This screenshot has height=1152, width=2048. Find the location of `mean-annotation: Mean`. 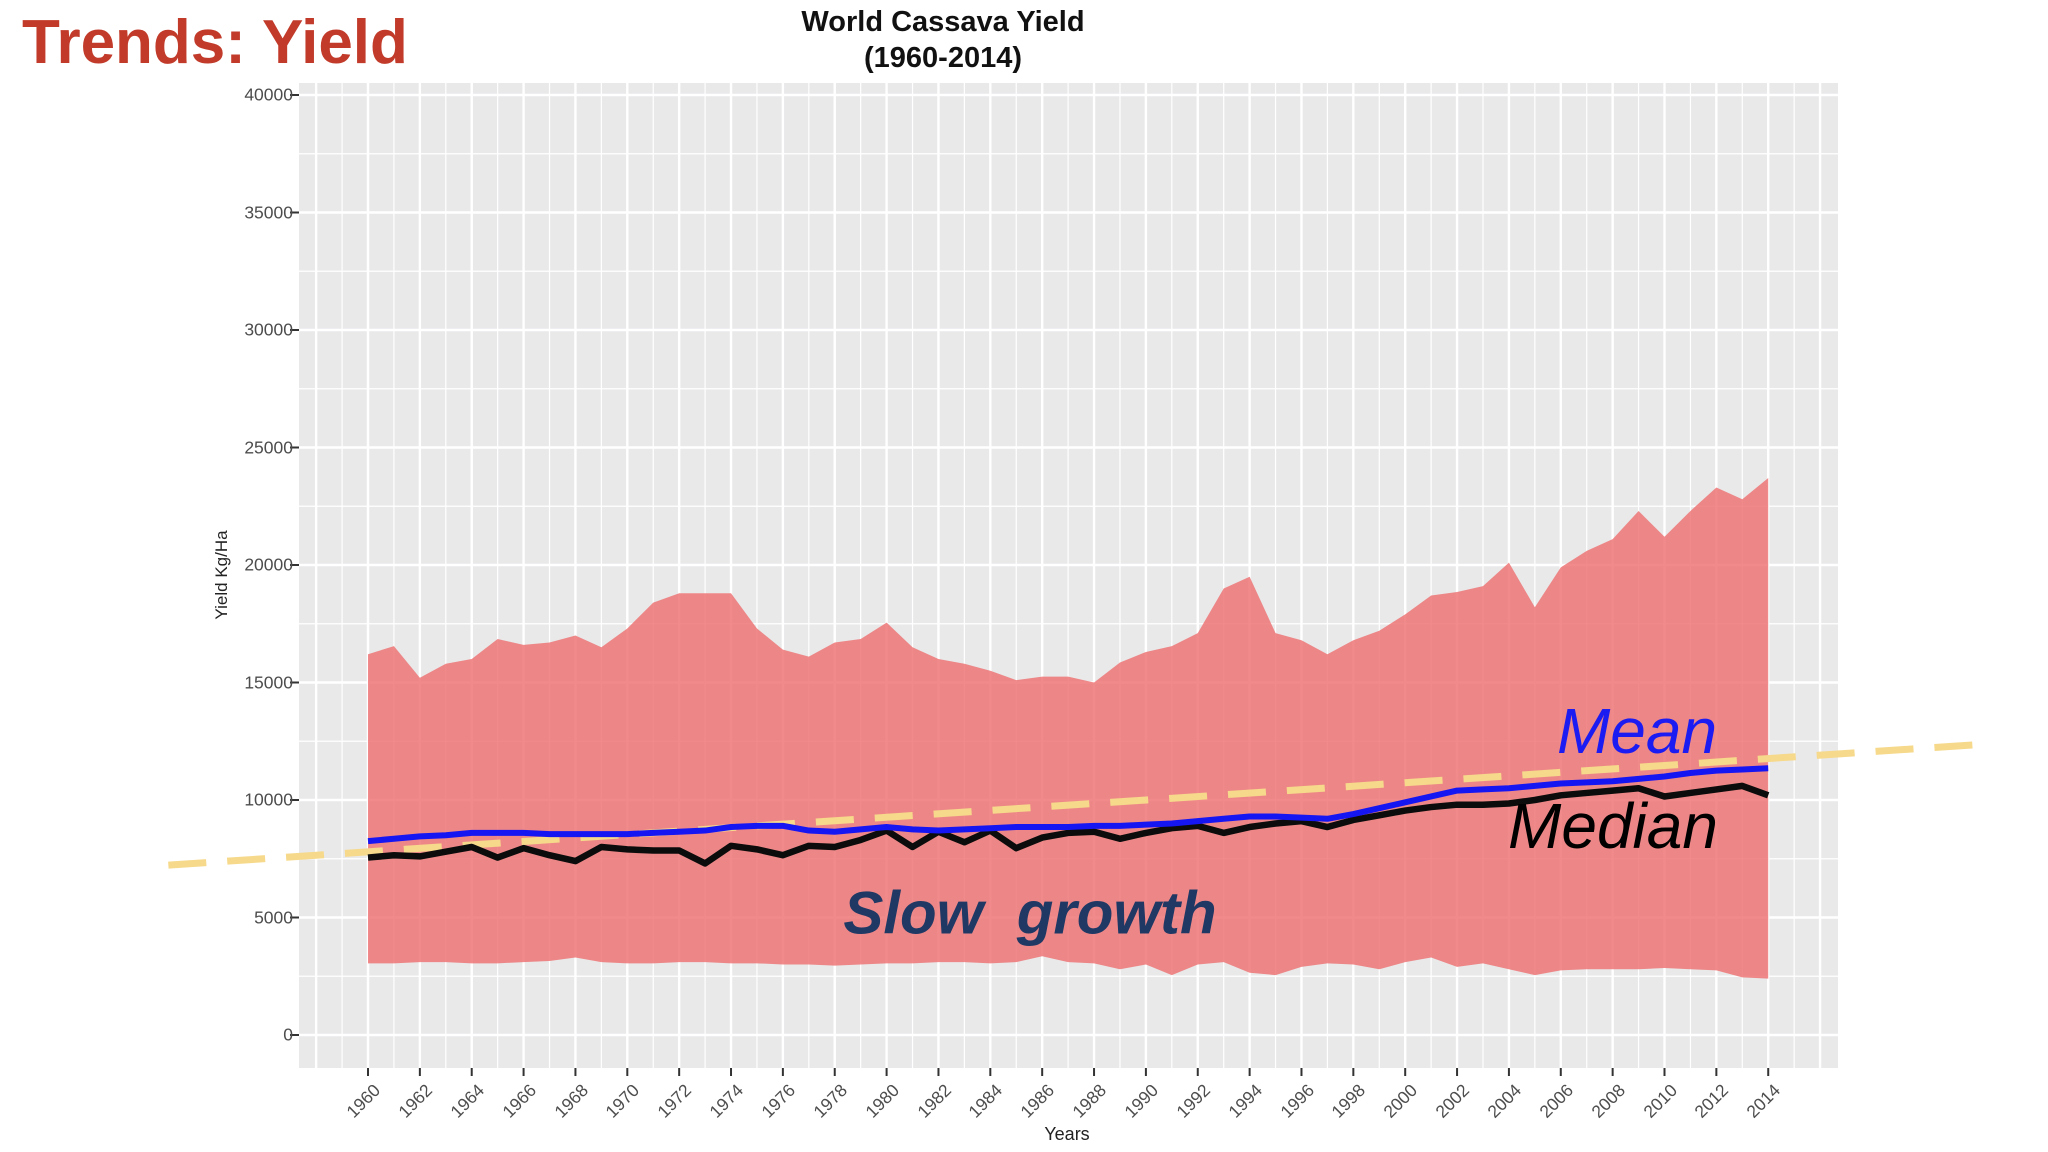

mean-annotation: Mean is located at coordinates (1637, 731).